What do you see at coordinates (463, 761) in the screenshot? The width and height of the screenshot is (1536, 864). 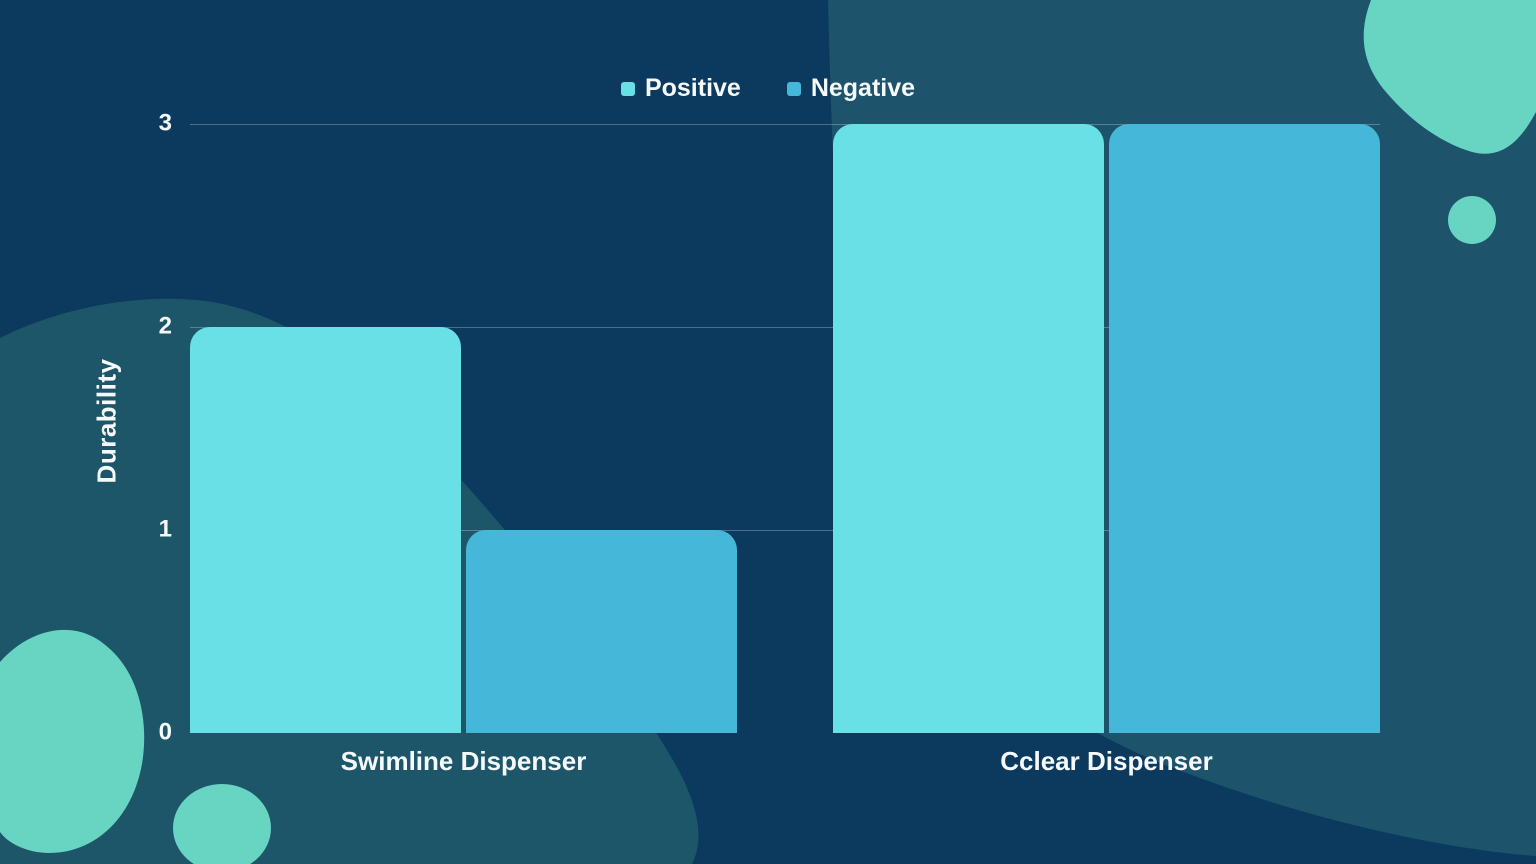 I see `x-category-label: Swimline Dispenser` at bounding box center [463, 761].